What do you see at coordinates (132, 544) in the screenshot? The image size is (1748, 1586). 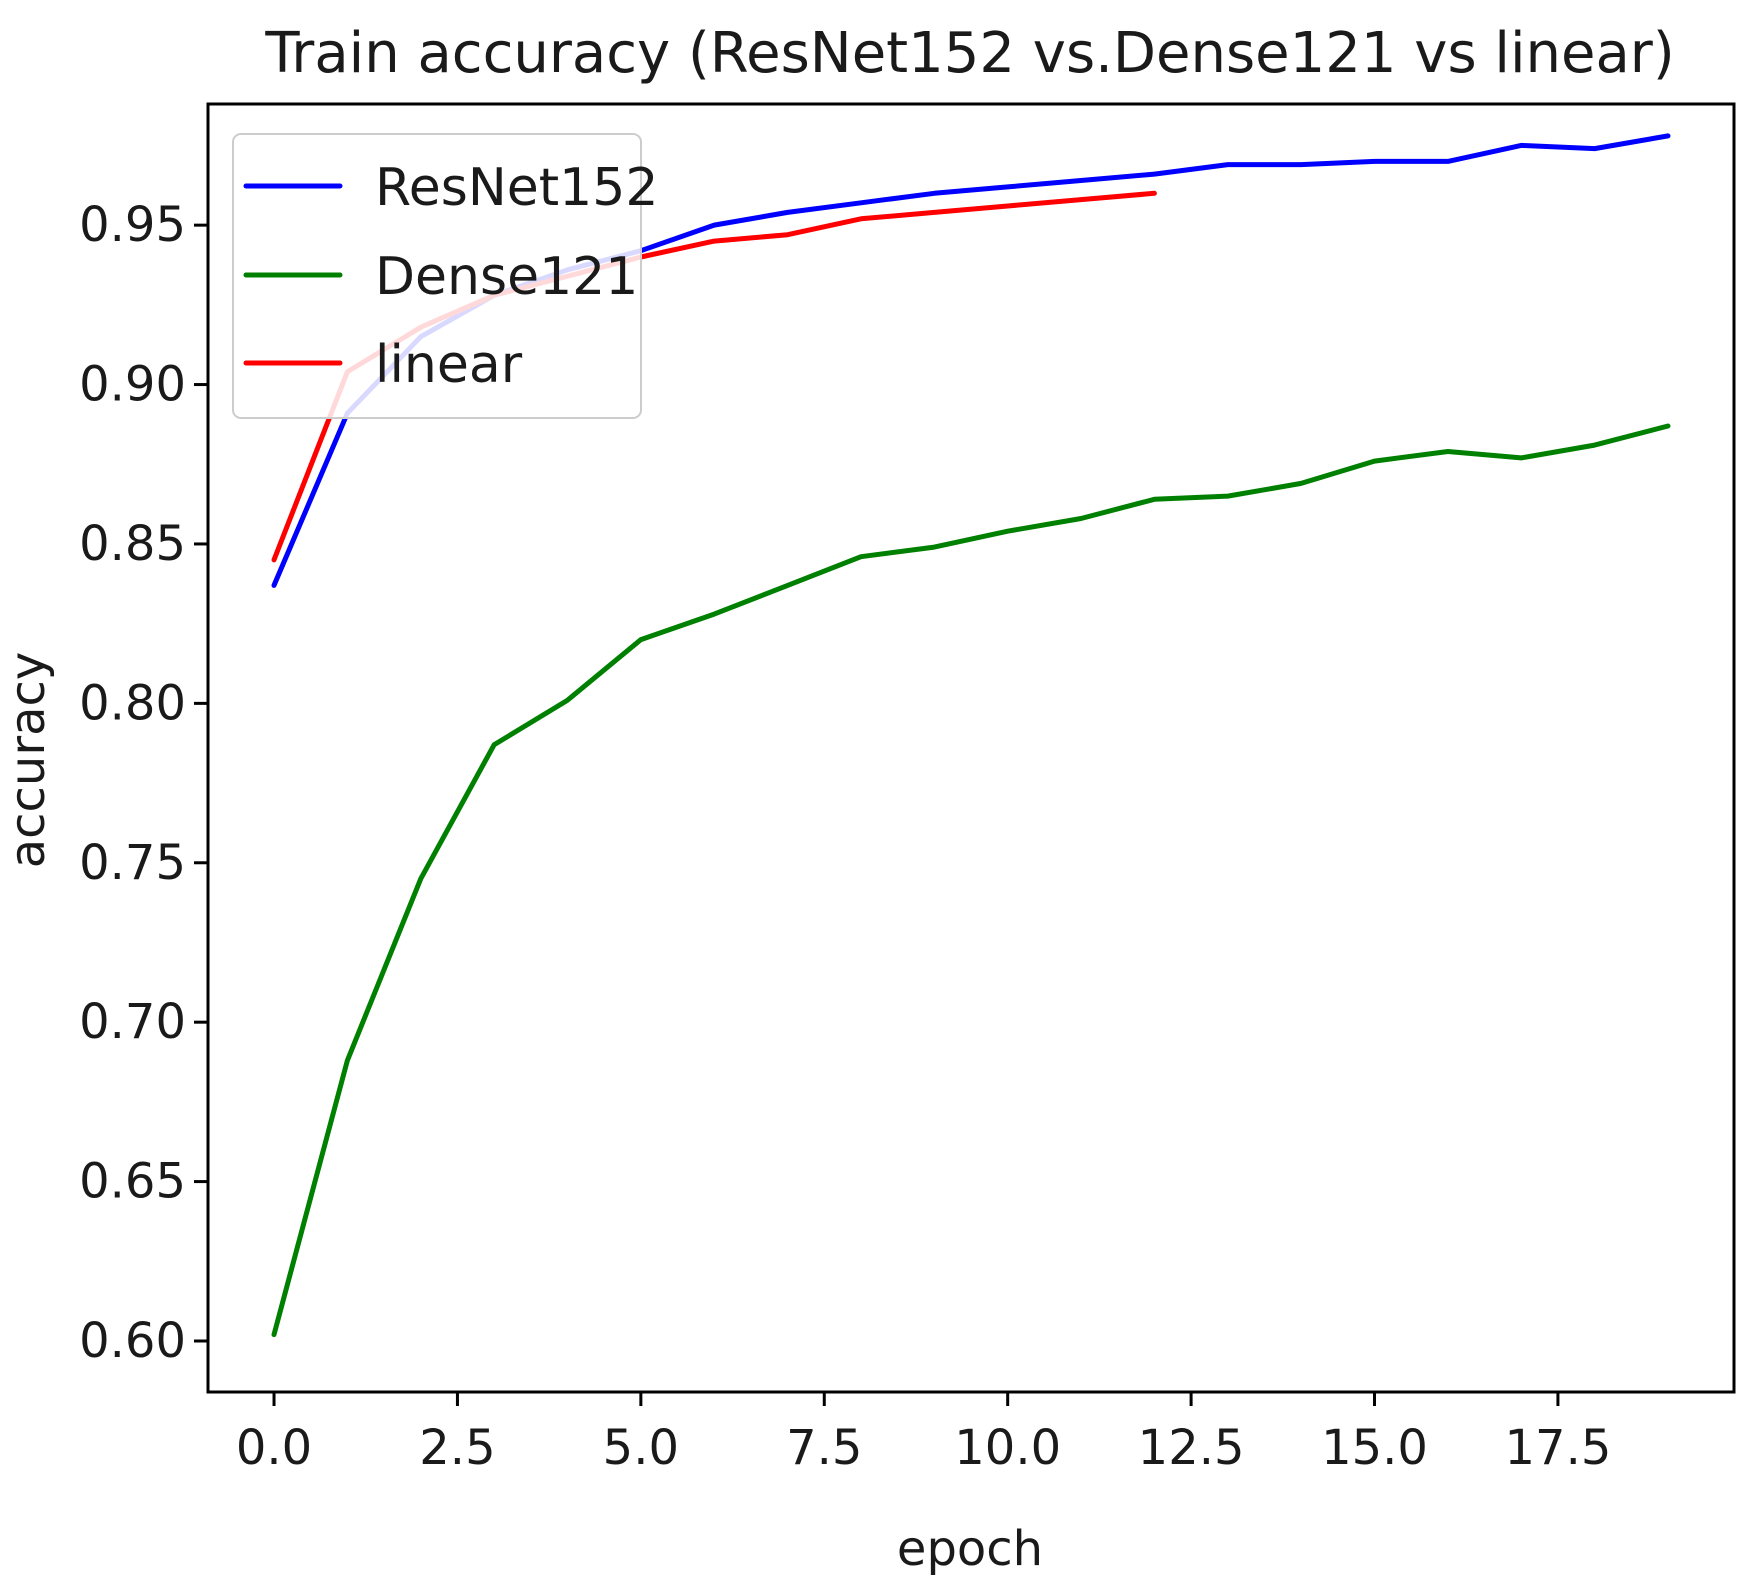 I see `y-tick-label: 0.85` at bounding box center [132, 544].